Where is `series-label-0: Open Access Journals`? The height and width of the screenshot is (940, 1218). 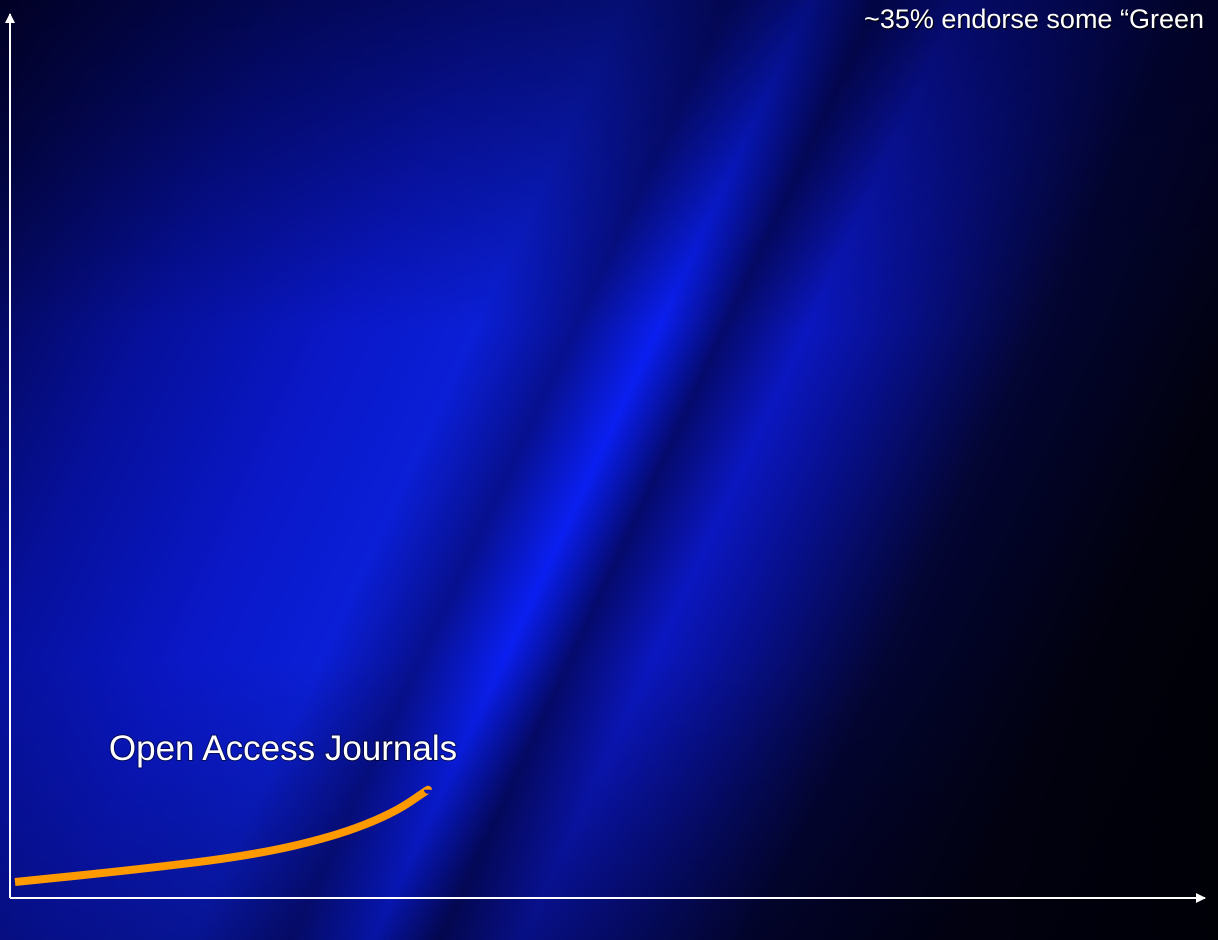 series-label-0: Open Access Journals is located at coordinates (283, 748).